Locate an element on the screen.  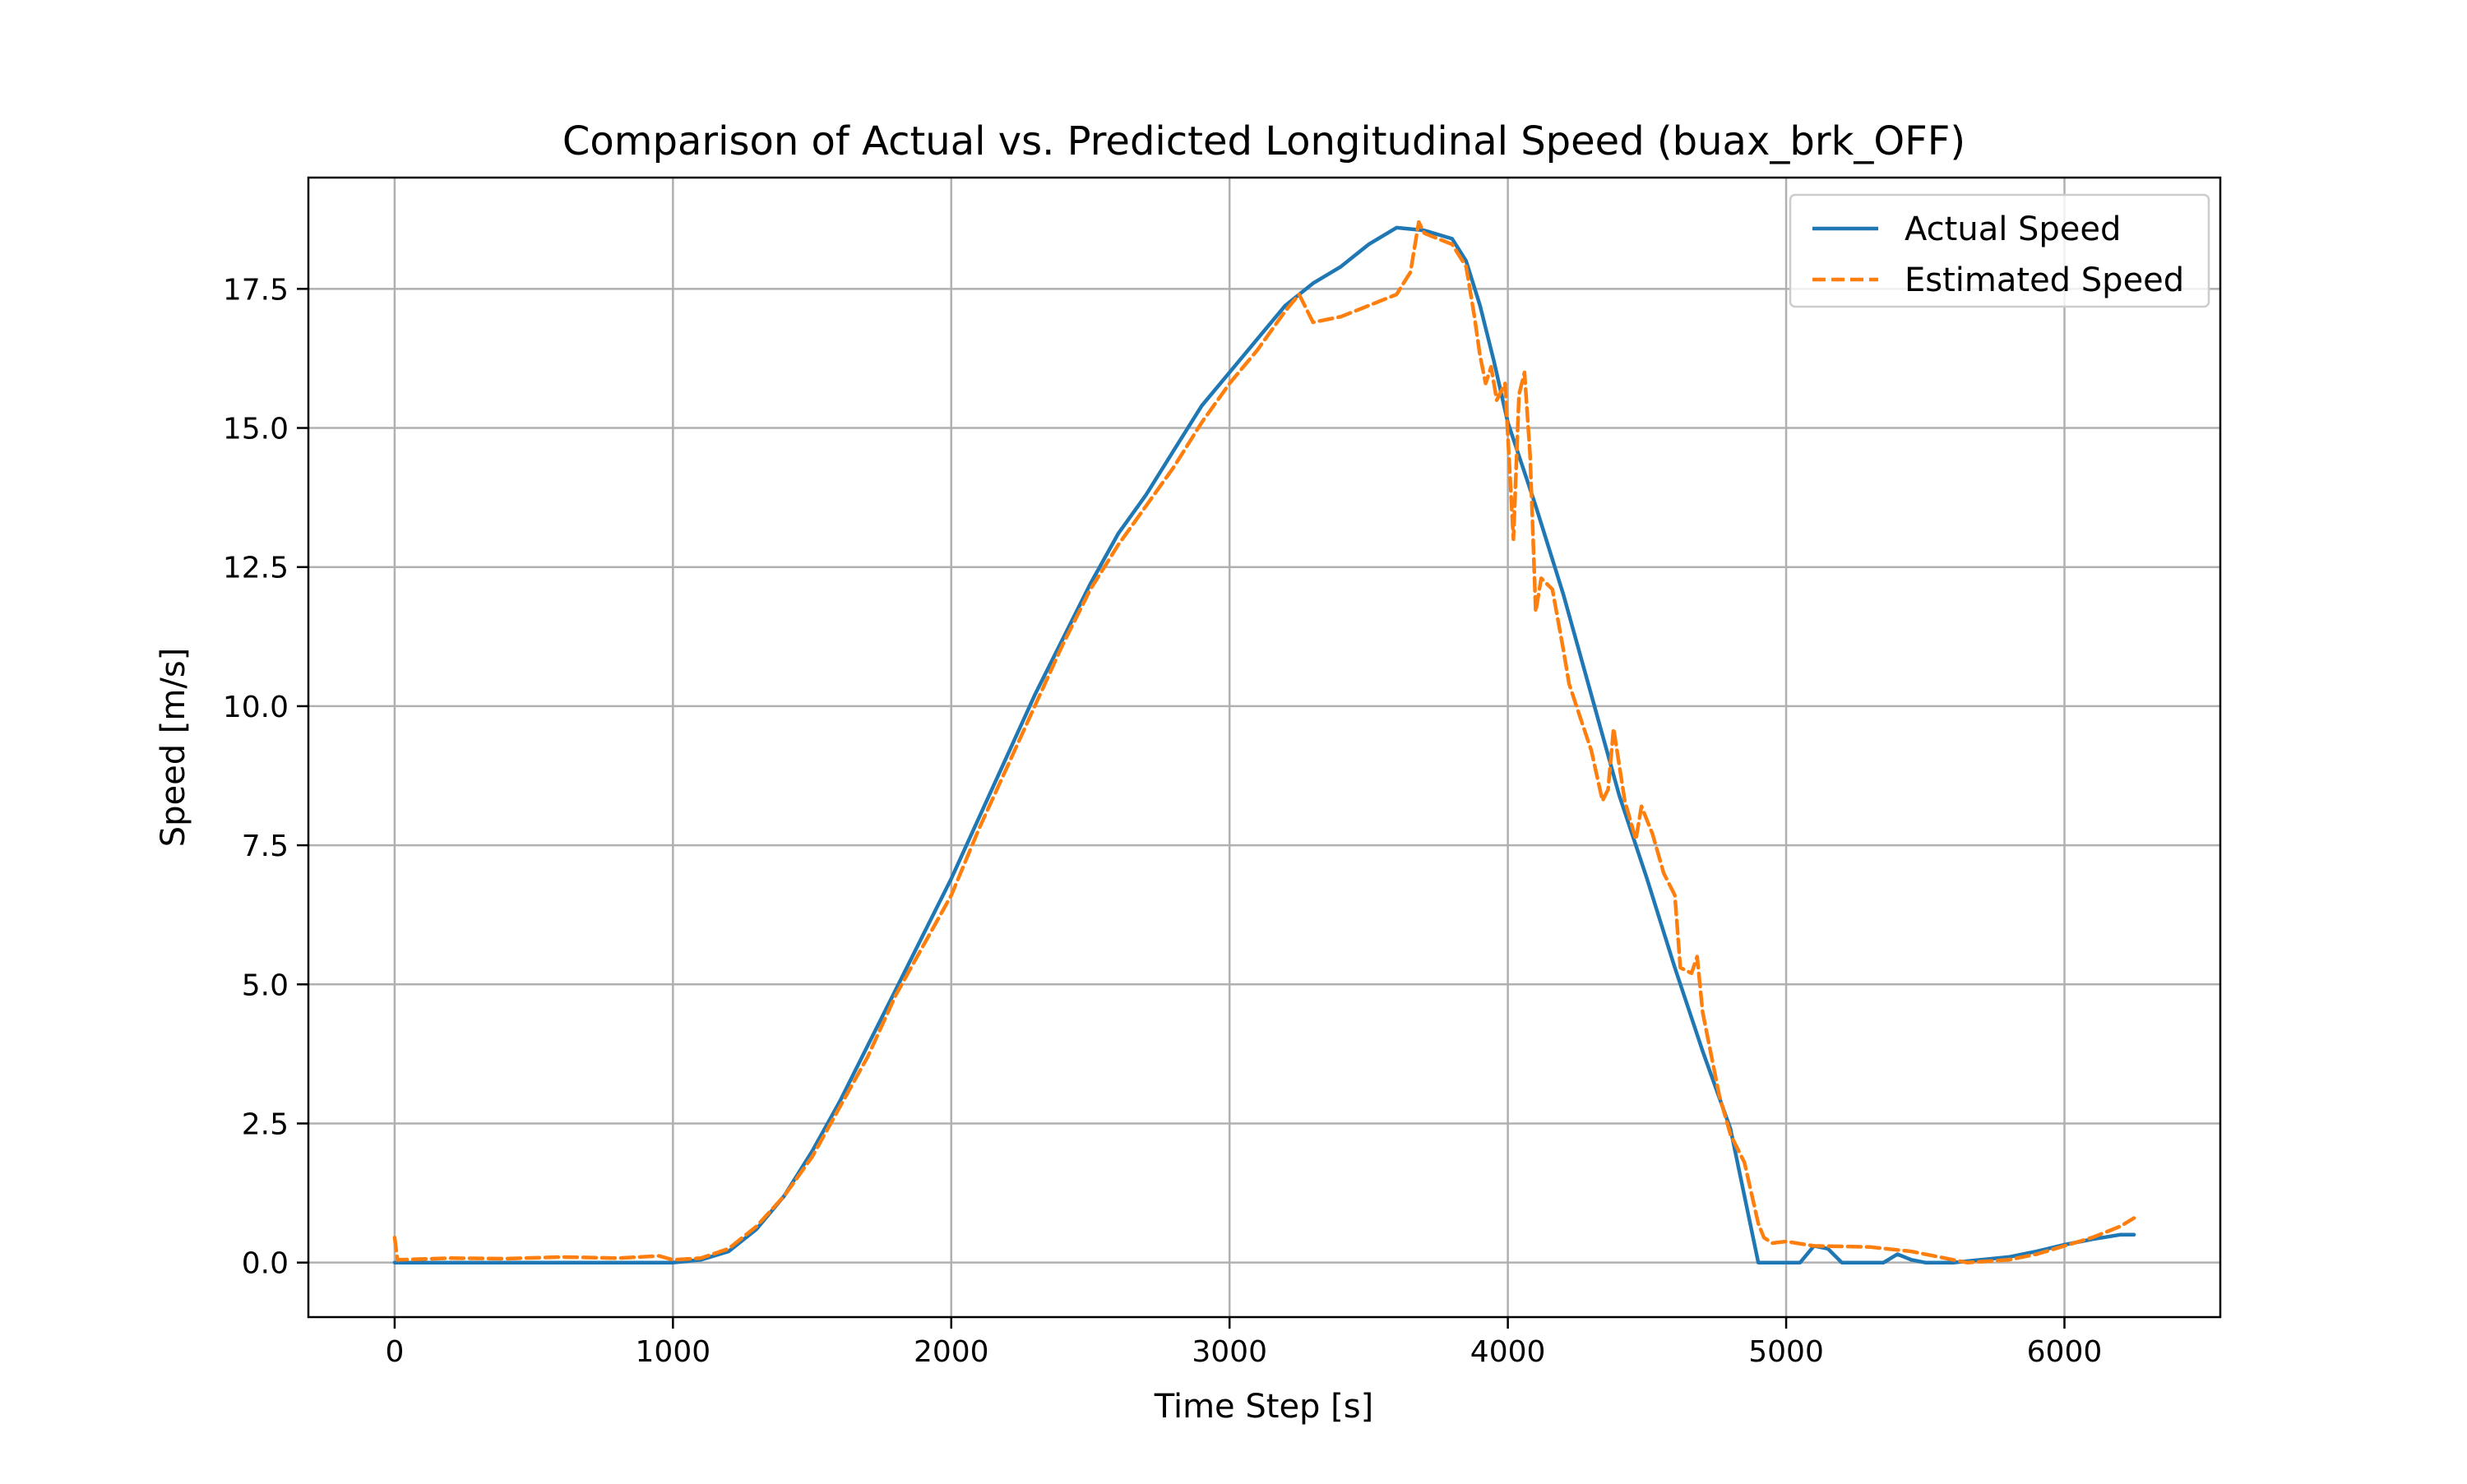
y-tick-label: 17.5 is located at coordinates (256, 290).